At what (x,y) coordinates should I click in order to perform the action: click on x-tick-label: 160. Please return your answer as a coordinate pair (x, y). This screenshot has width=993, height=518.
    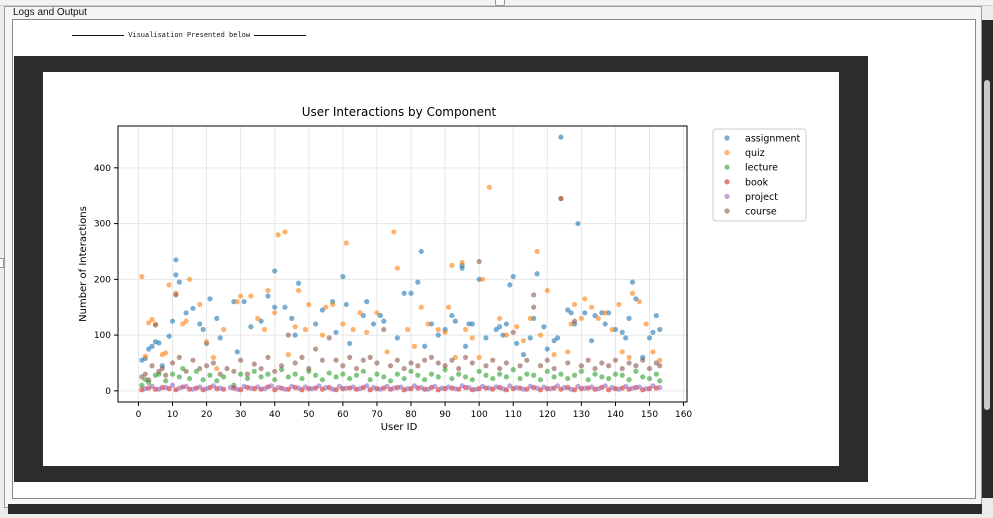
    Looking at the image, I should click on (683, 415).